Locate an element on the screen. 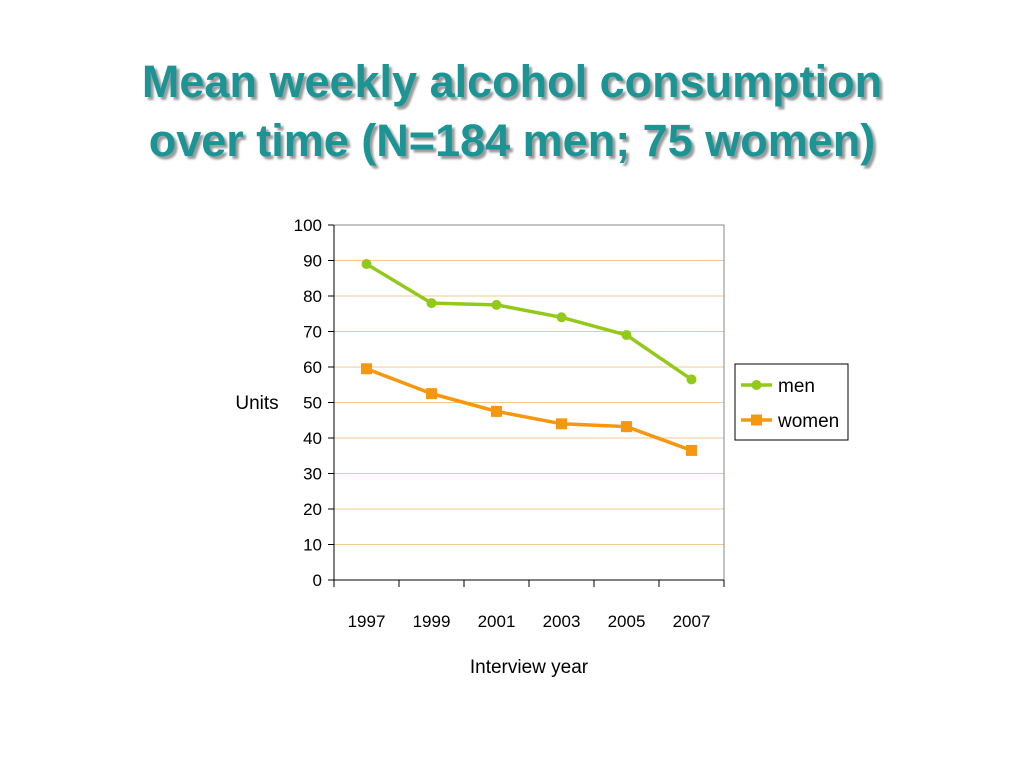  y-tick-label: 90 is located at coordinates (312, 261).